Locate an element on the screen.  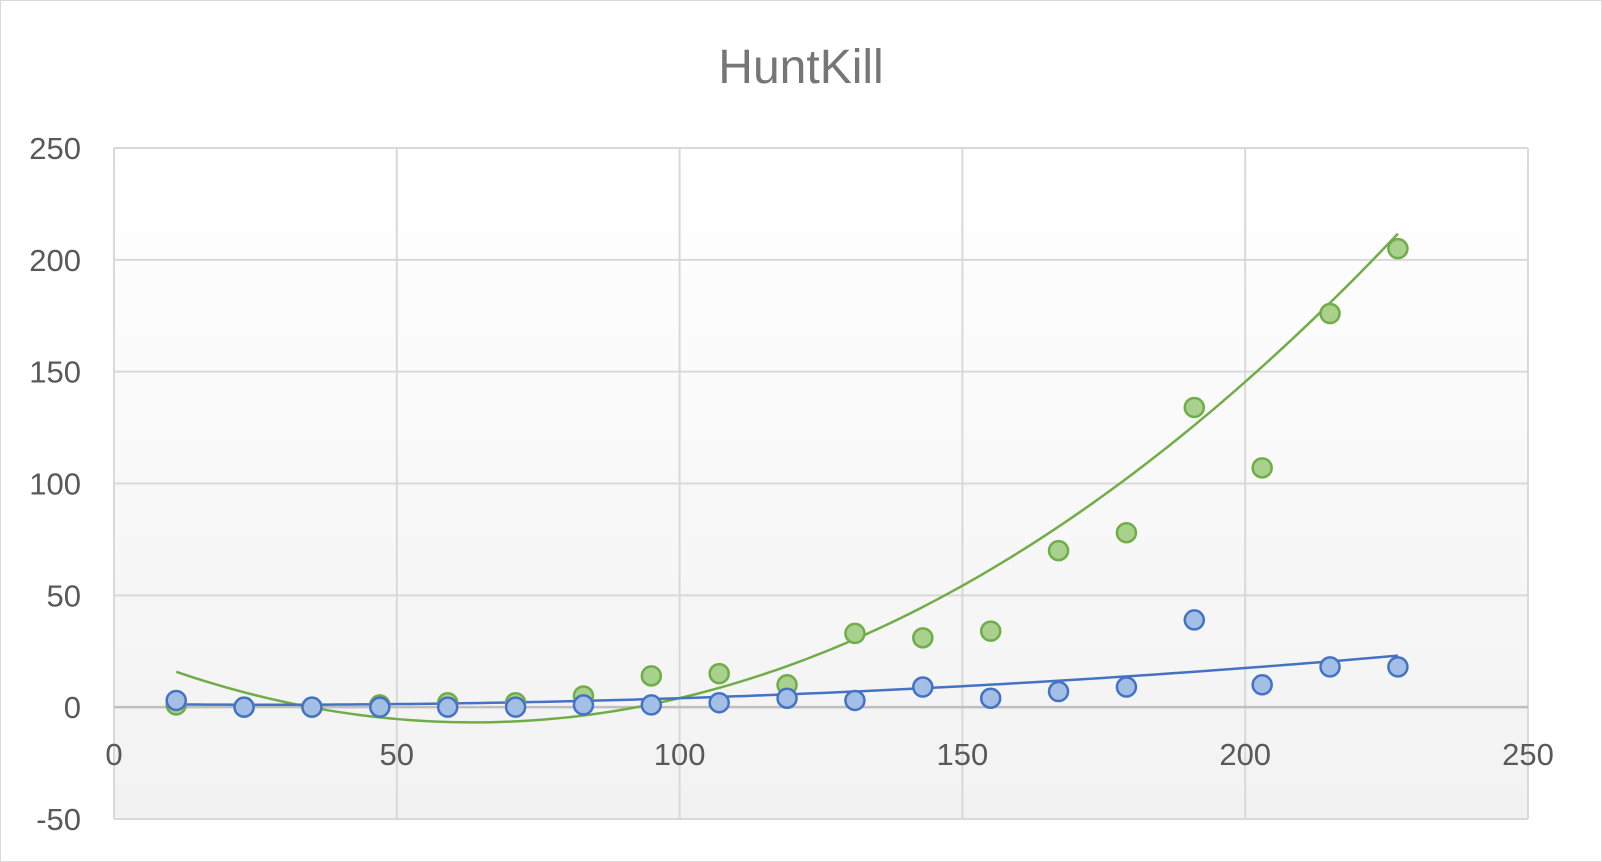
y-tick-label: 100 is located at coordinates (55, 484).